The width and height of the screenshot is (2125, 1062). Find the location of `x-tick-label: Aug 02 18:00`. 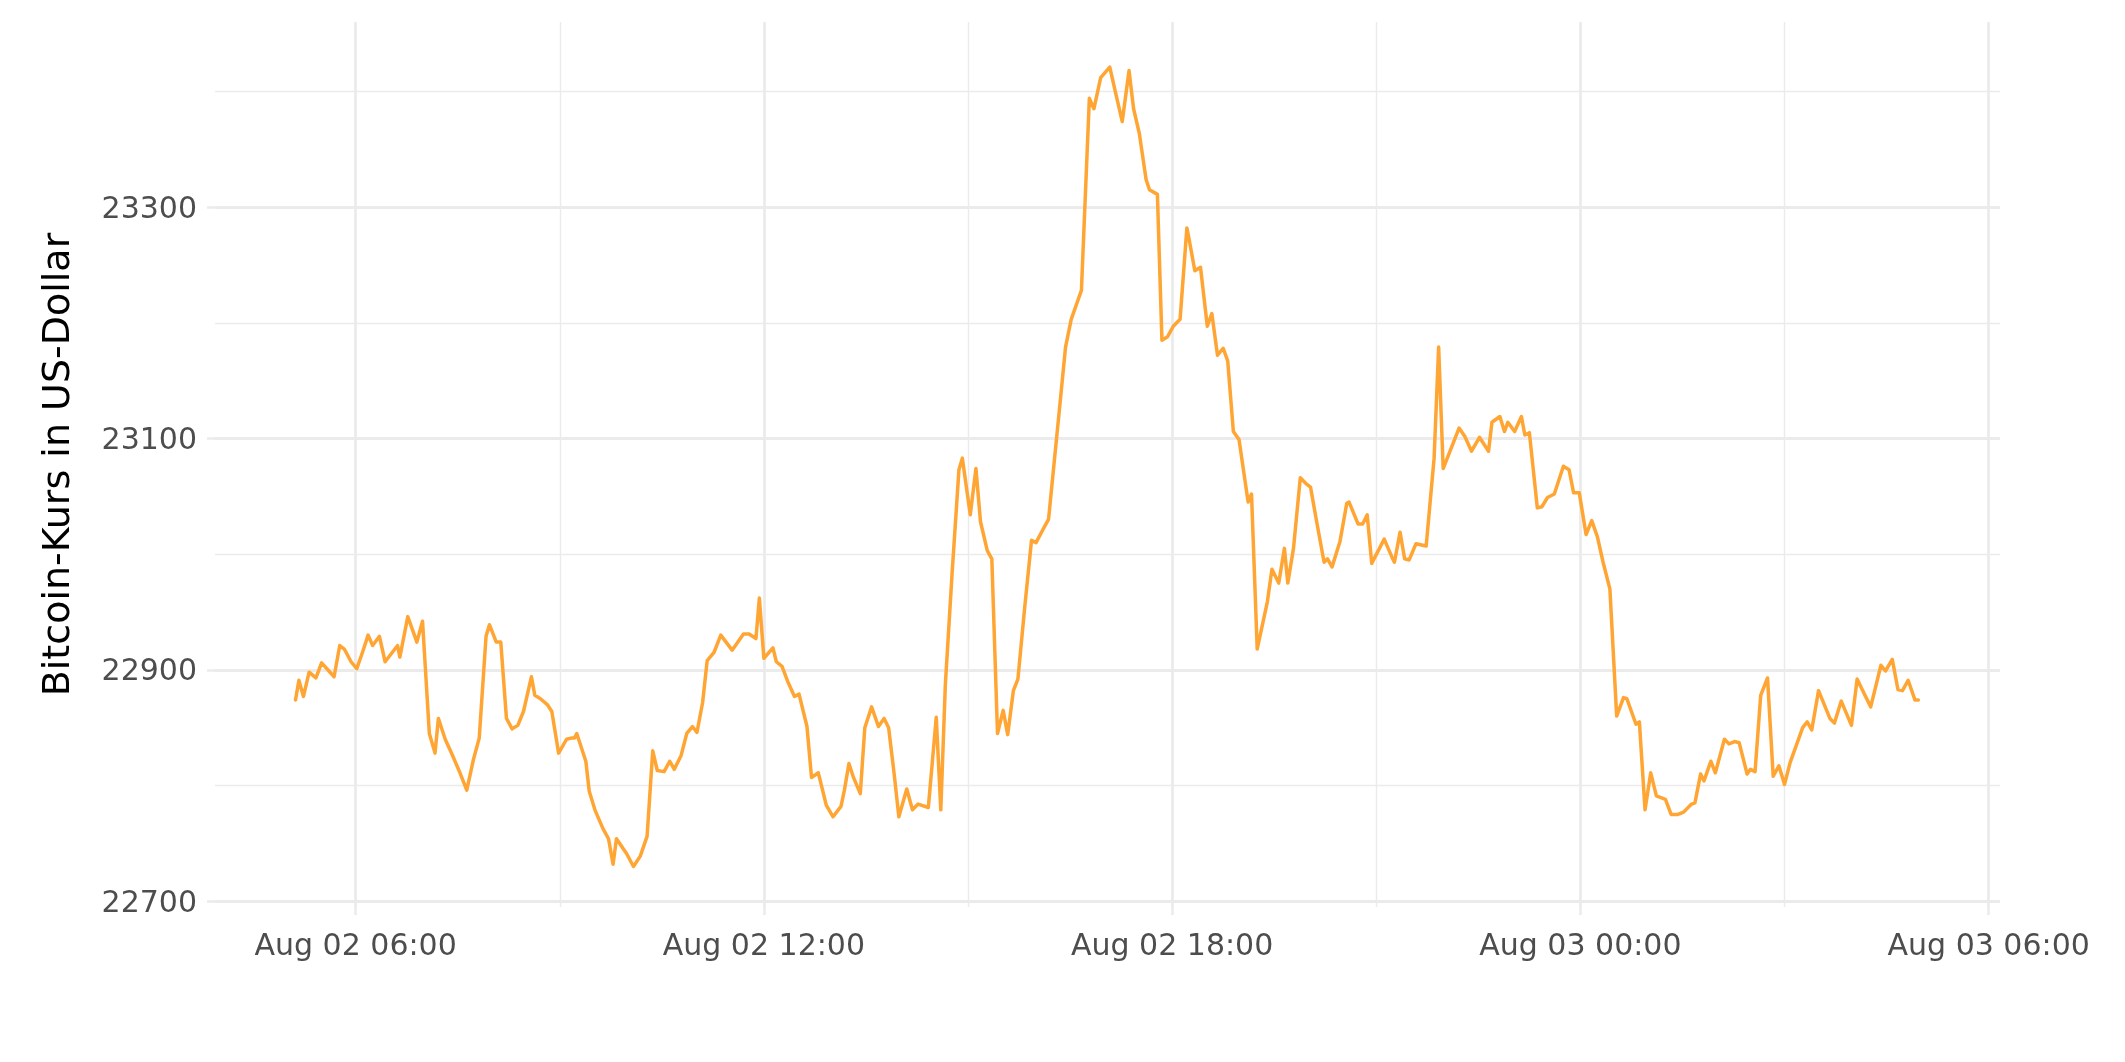

x-tick-label: Aug 02 18:00 is located at coordinates (1172, 944).